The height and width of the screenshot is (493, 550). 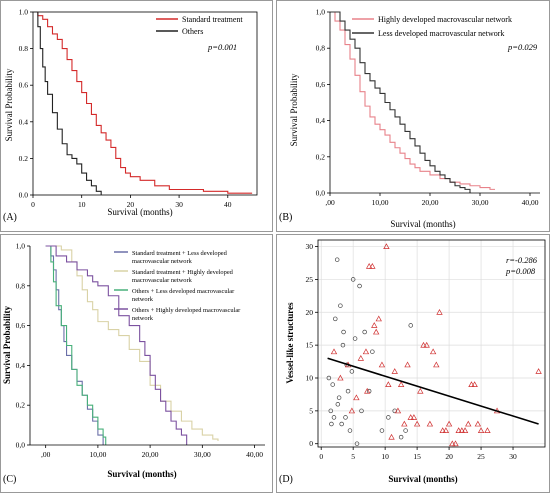 What do you see at coordinates (23, 346) in the screenshot?
I see `panel-c-y-ticks: 0,0 0,2 0,4 0,6 0,8 1,0` at bounding box center [23, 346].